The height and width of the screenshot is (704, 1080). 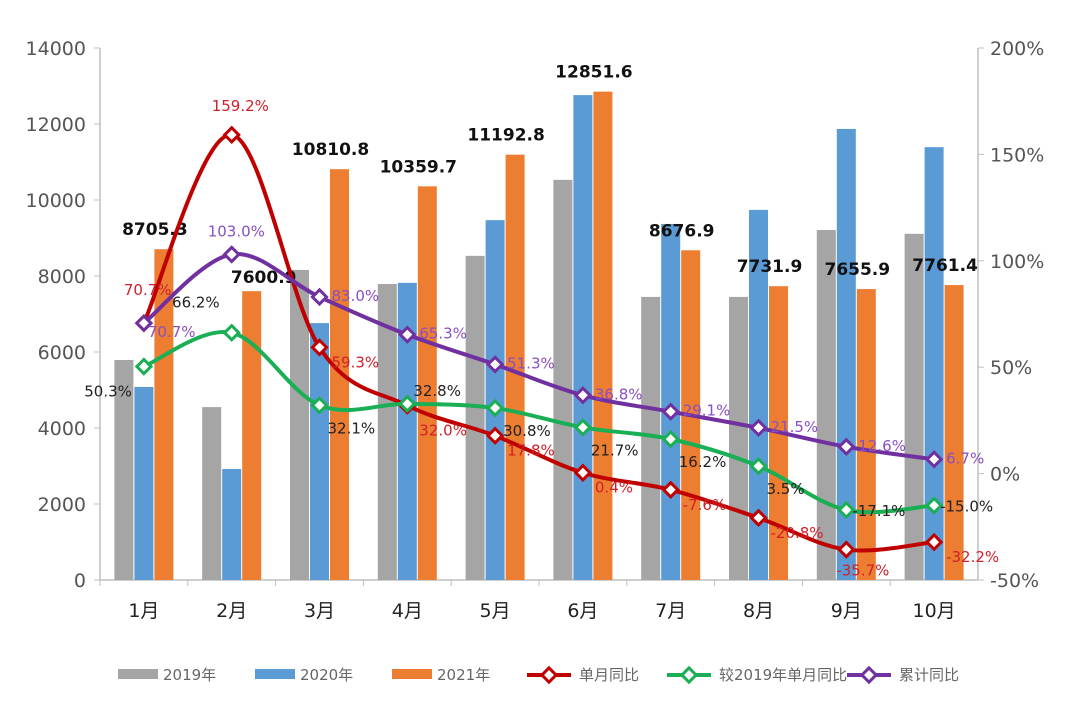 I want to click on x-tick-label: 4月, so click(x=407, y=611).